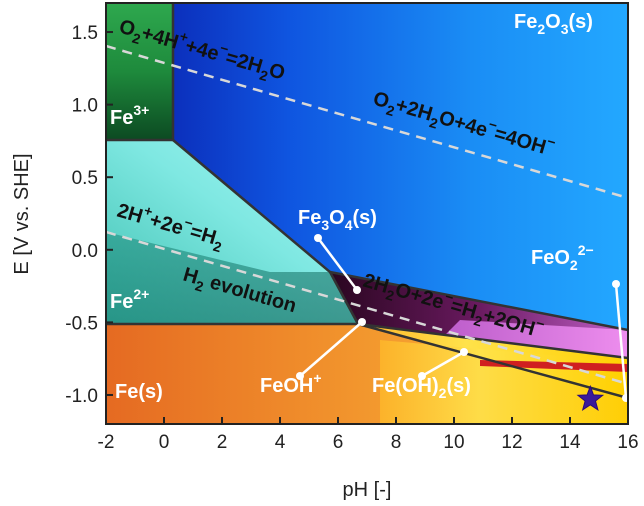 This screenshot has height=506, width=644. Describe the element at coordinates (452, 306) in the screenshot. I see `label-h-base: 2H2O+2e−=H2+2OH−` at that location.